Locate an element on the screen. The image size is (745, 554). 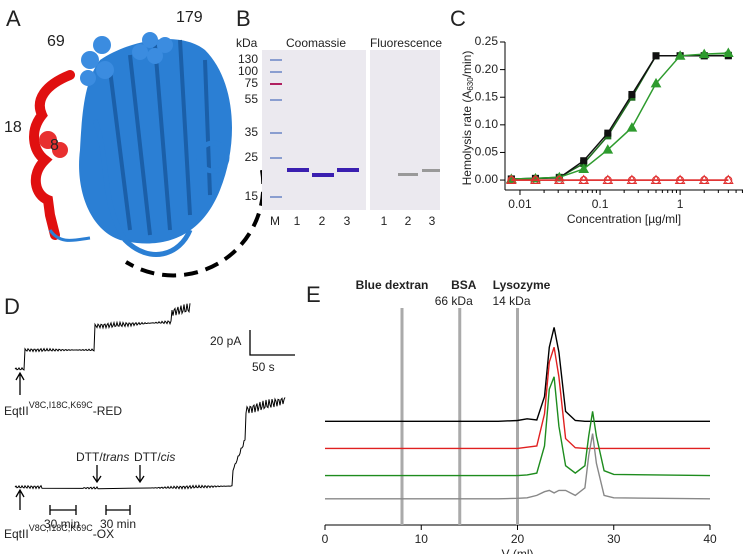
label-part: /min) is located at coordinates (467, 64).